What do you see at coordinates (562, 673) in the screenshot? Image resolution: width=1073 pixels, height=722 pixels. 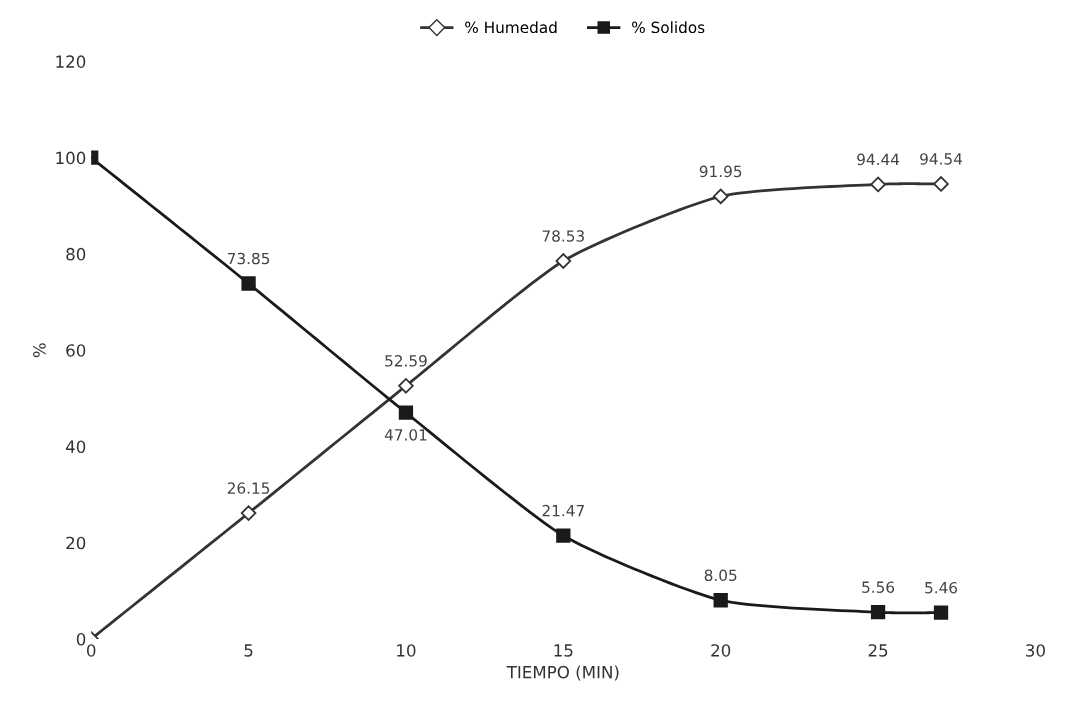 I see `x-axis-title: TIEMPO (MIN)` at bounding box center [562, 673].